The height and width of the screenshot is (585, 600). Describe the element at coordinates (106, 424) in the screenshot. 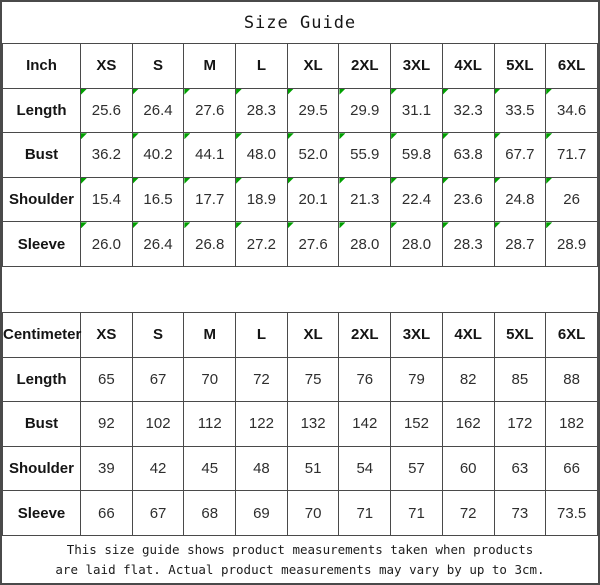

I see `measurement-cell: 92` at that location.